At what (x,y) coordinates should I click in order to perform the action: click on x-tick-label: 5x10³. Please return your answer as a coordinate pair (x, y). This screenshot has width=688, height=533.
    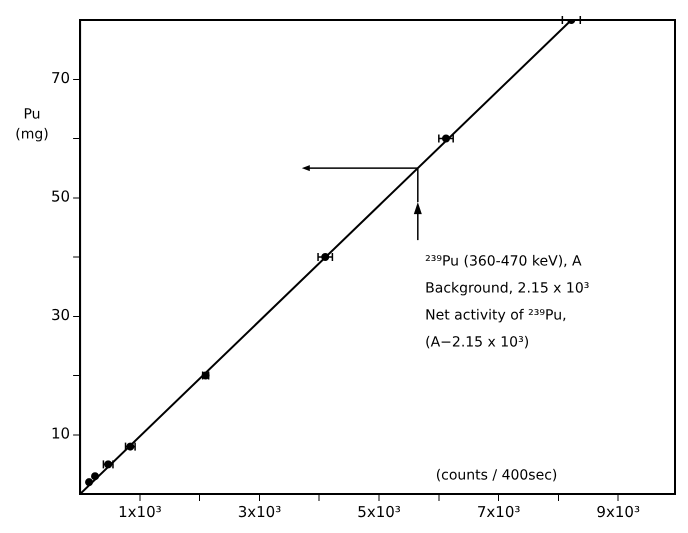
    Looking at the image, I should click on (379, 511).